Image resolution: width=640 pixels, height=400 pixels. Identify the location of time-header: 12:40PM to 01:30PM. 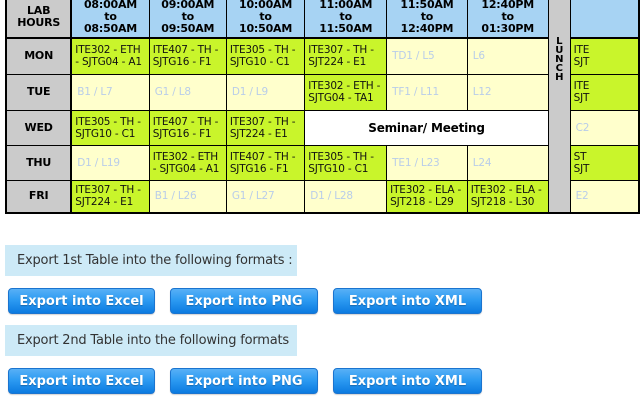
(507, 19).